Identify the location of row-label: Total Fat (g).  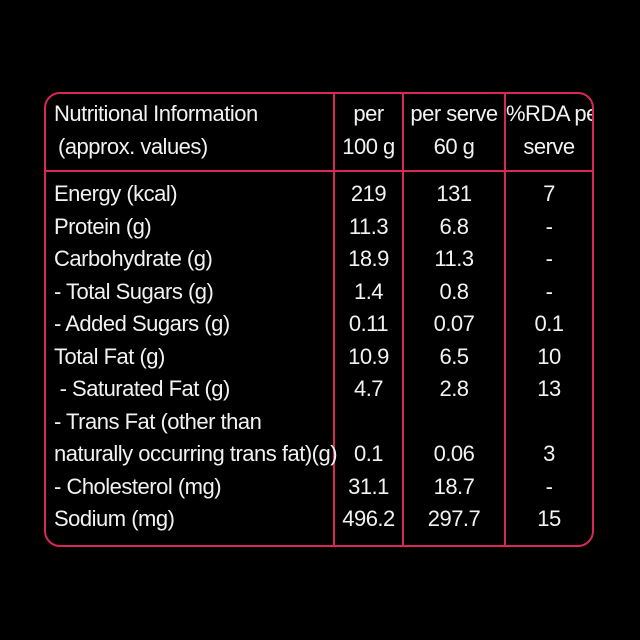
(109, 356).